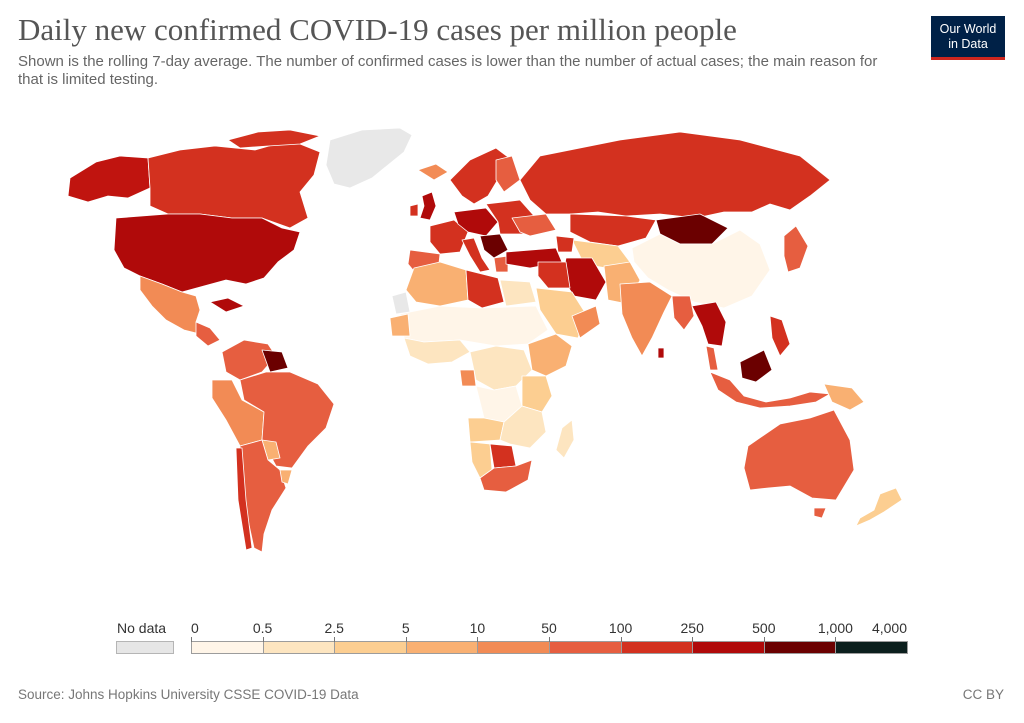 The width and height of the screenshot is (1024, 723). I want to click on region-east-africa, so click(537, 394).